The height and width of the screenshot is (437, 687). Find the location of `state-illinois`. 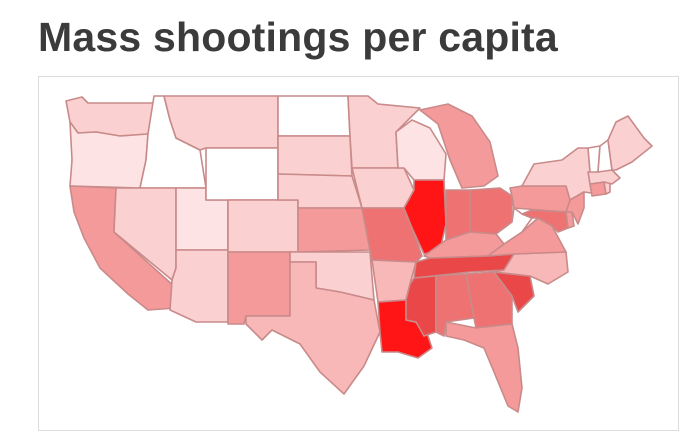

state-illinois is located at coordinates (425, 217).